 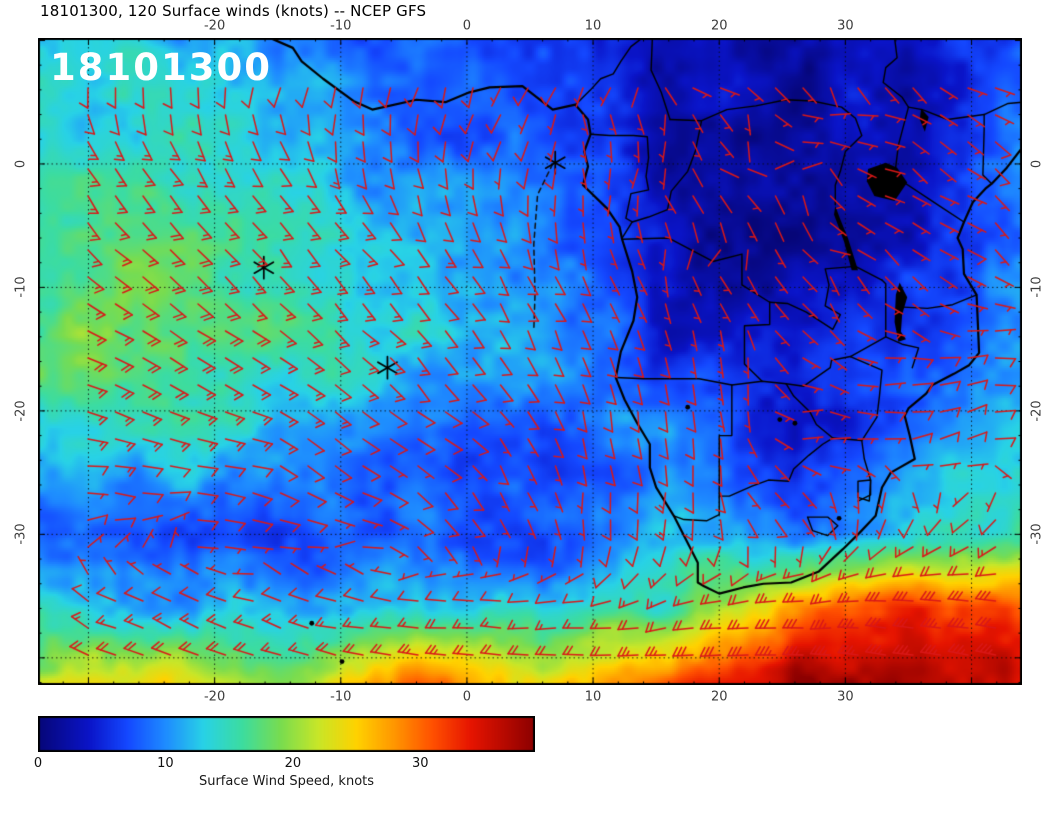 I want to click on lon-tick-label-top: 20, so click(x=719, y=26).